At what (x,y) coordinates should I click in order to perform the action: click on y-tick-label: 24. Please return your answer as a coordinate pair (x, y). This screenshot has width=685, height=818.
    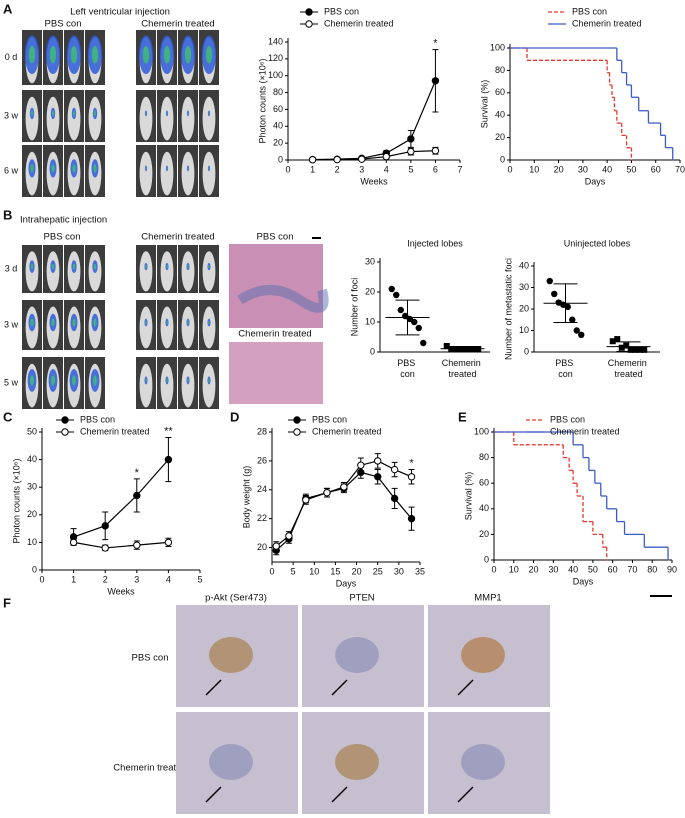
    Looking at the image, I should click on (262, 489).